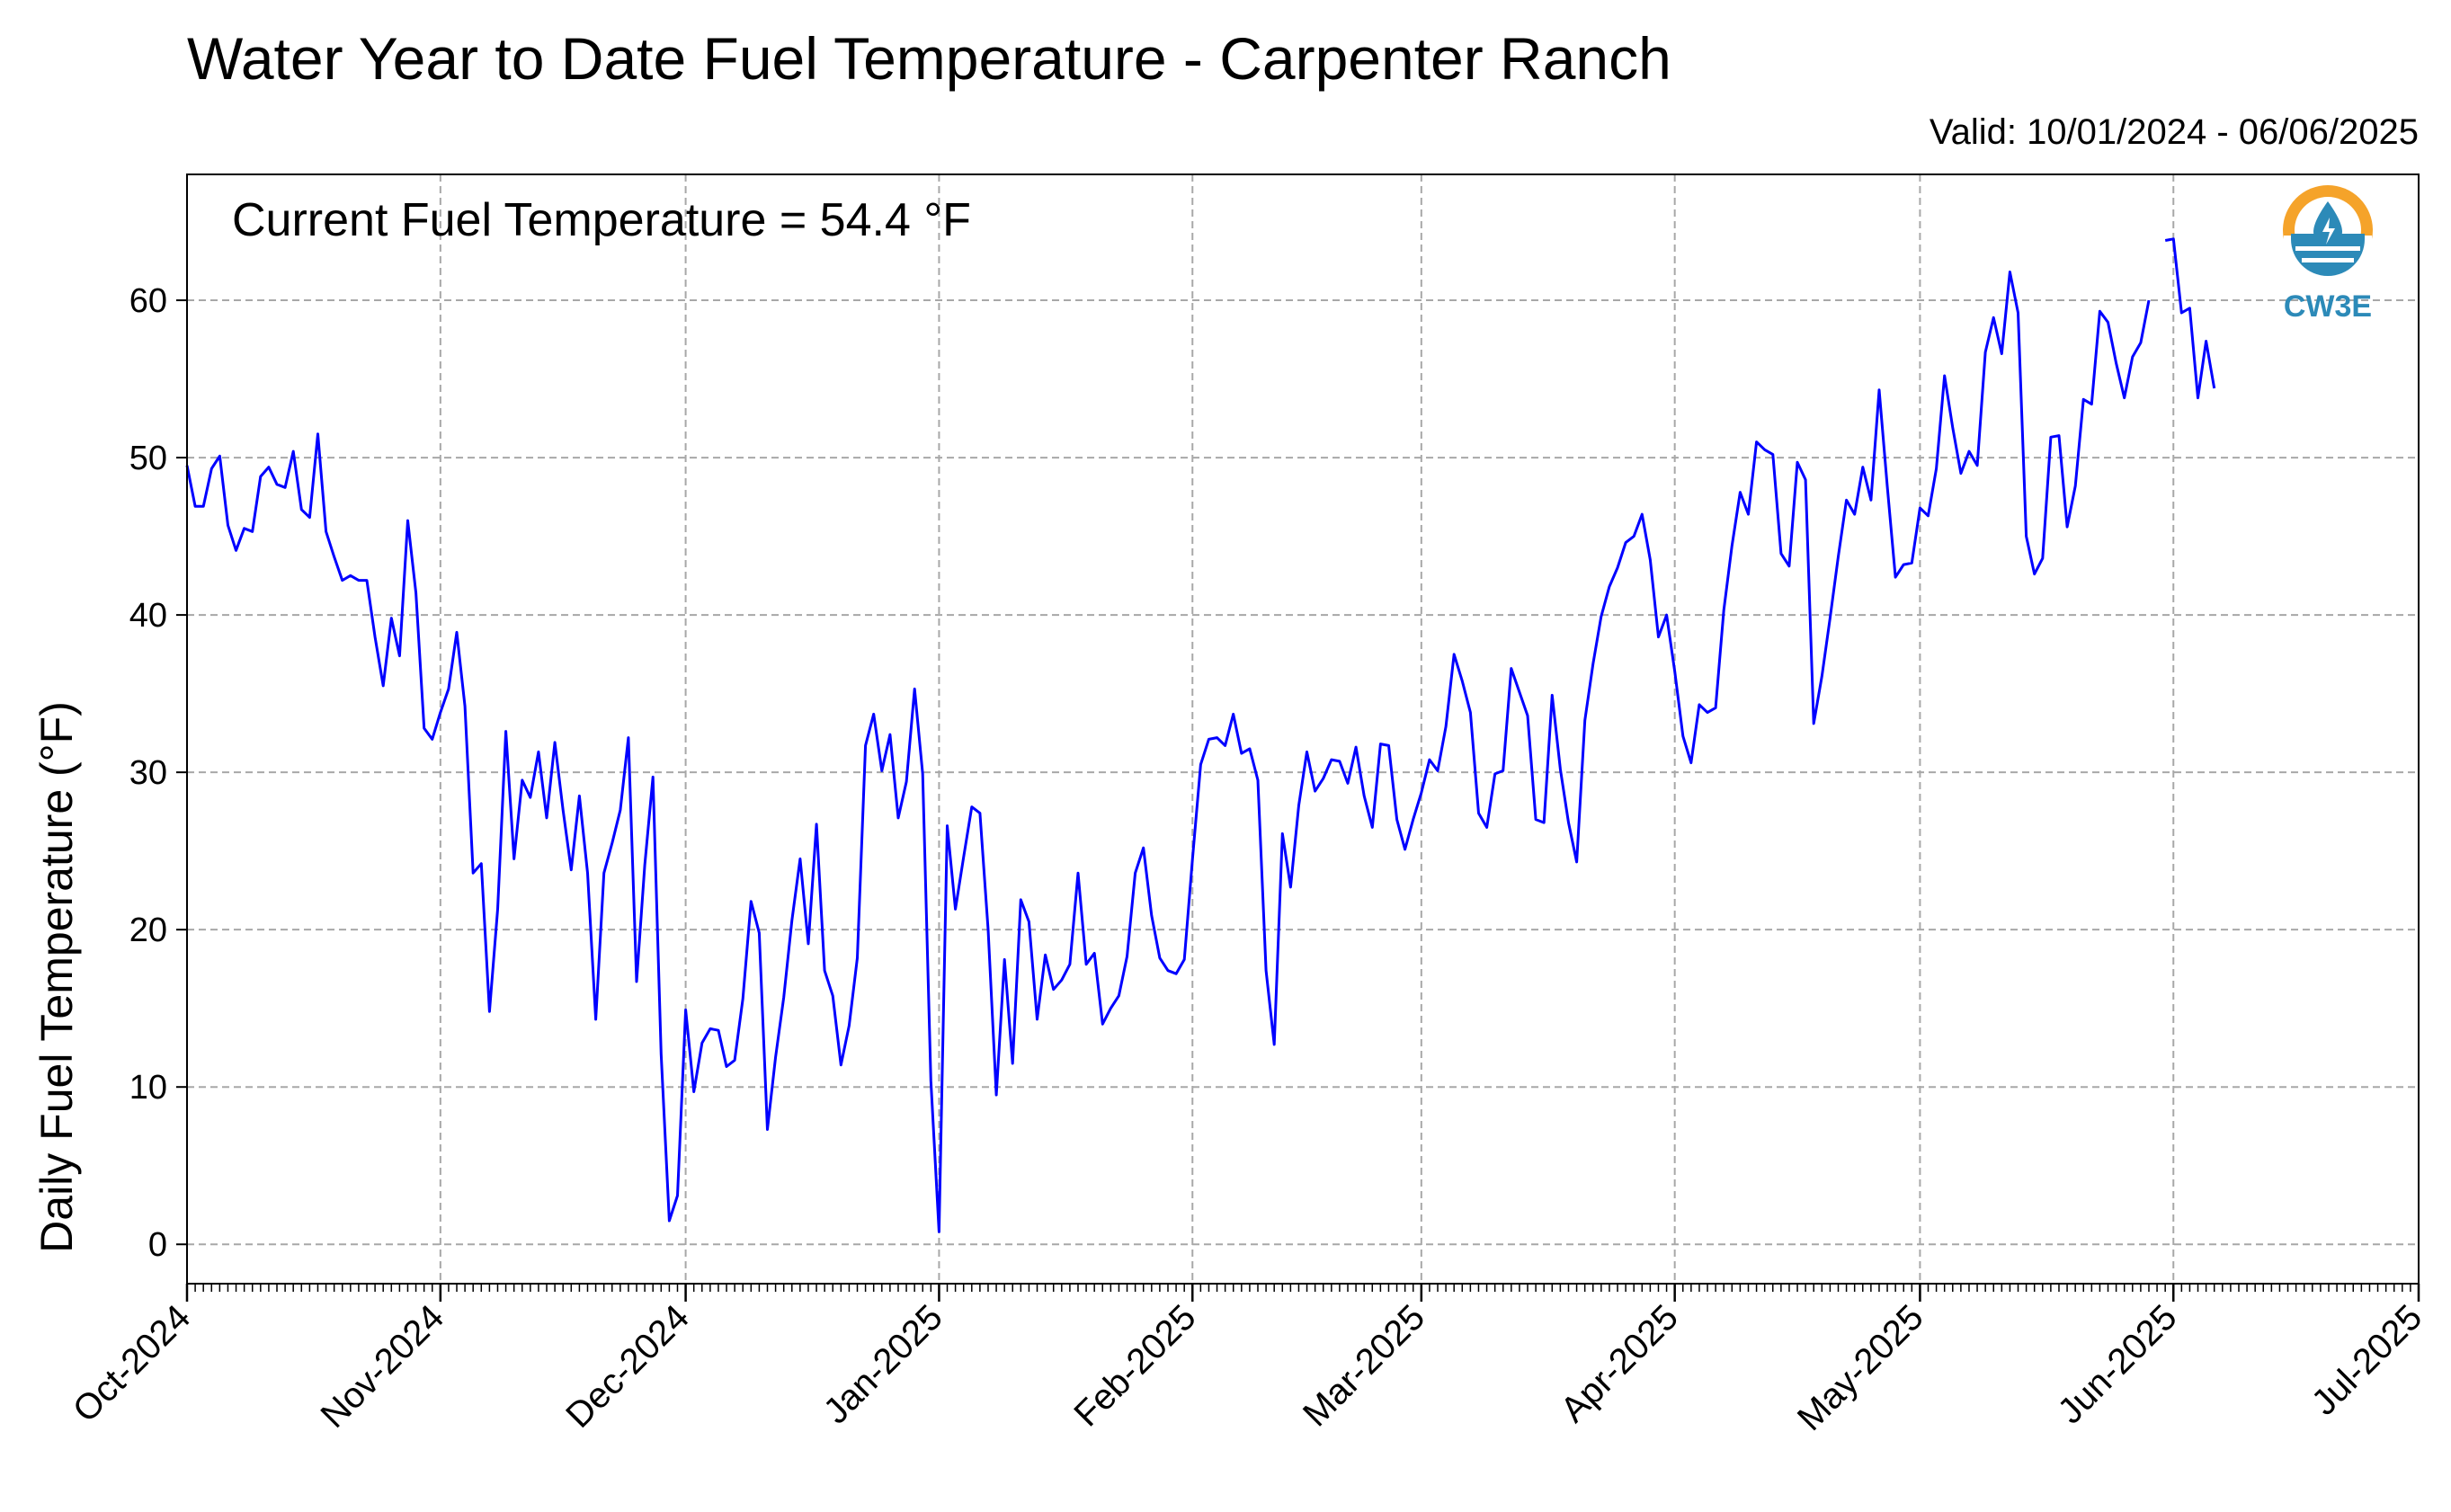 This screenshot has width=2451, height=1512. Describe the element at coordinates (1134, 1365) in the screenshot. I see `x-tick-label: Feb-2025` at that location.